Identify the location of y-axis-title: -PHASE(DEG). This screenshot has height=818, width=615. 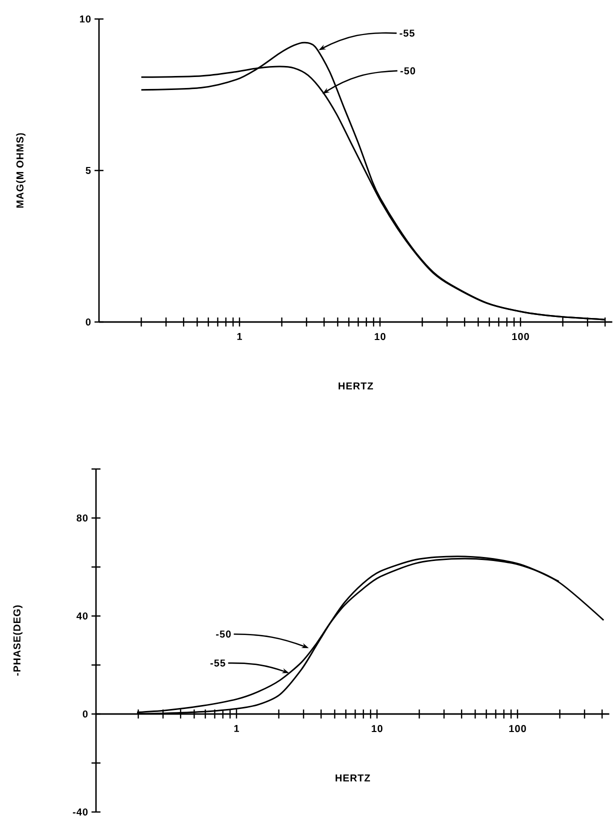
(17, 640).